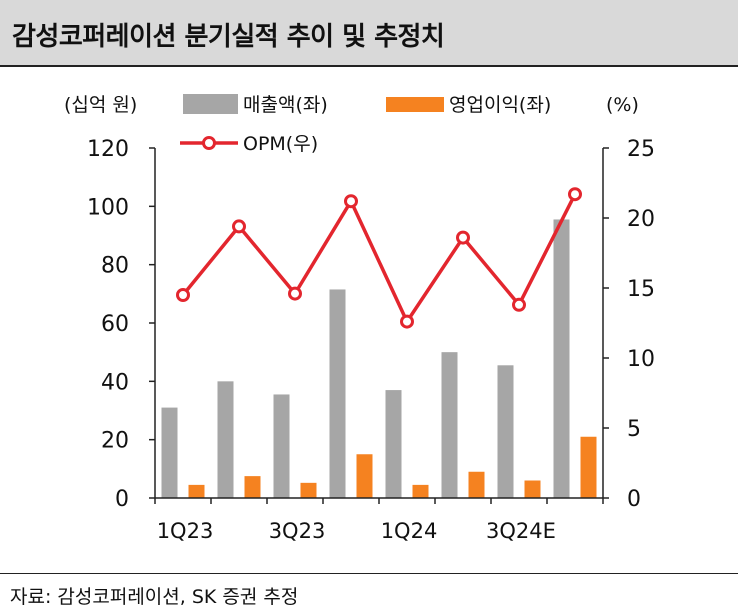  I want to click on title-bar: 감성코퍼레이션 분기실적 추이 및 추정치, so click(369, 33).